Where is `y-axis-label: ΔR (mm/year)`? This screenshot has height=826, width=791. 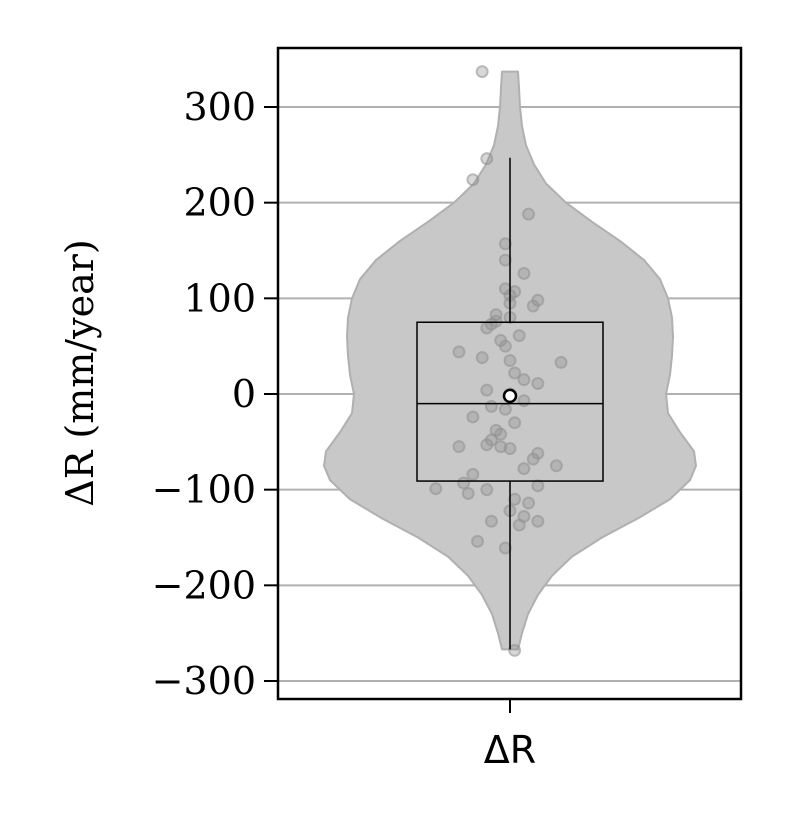
y-axis-label: ΔR (mm/year) is located at coordinates (80, 372).